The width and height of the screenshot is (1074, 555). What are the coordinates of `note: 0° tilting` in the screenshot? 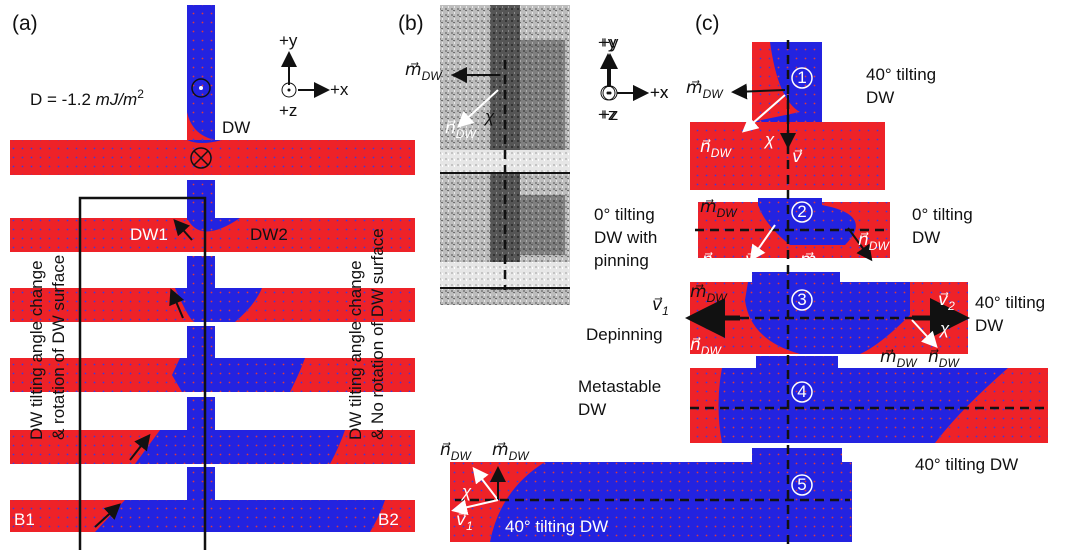 It's located at (942, 214).